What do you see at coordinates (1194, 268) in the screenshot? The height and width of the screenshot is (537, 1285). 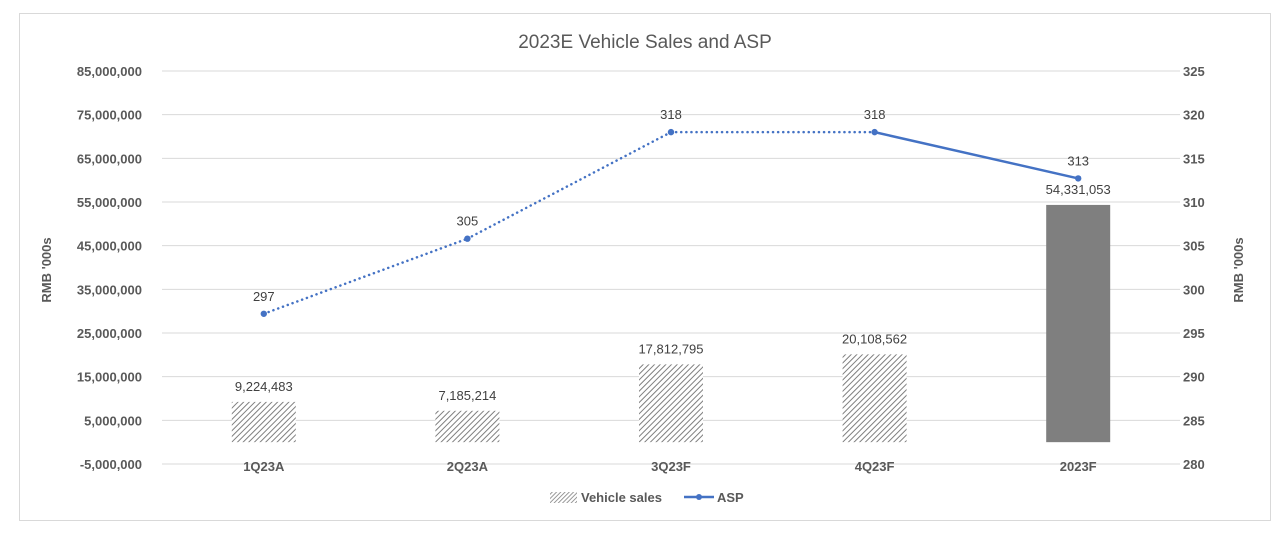 I see `right-axis-ticks: 325 320 315 310 305 300 295 290 285 280` at bounding box center [1194, 268].